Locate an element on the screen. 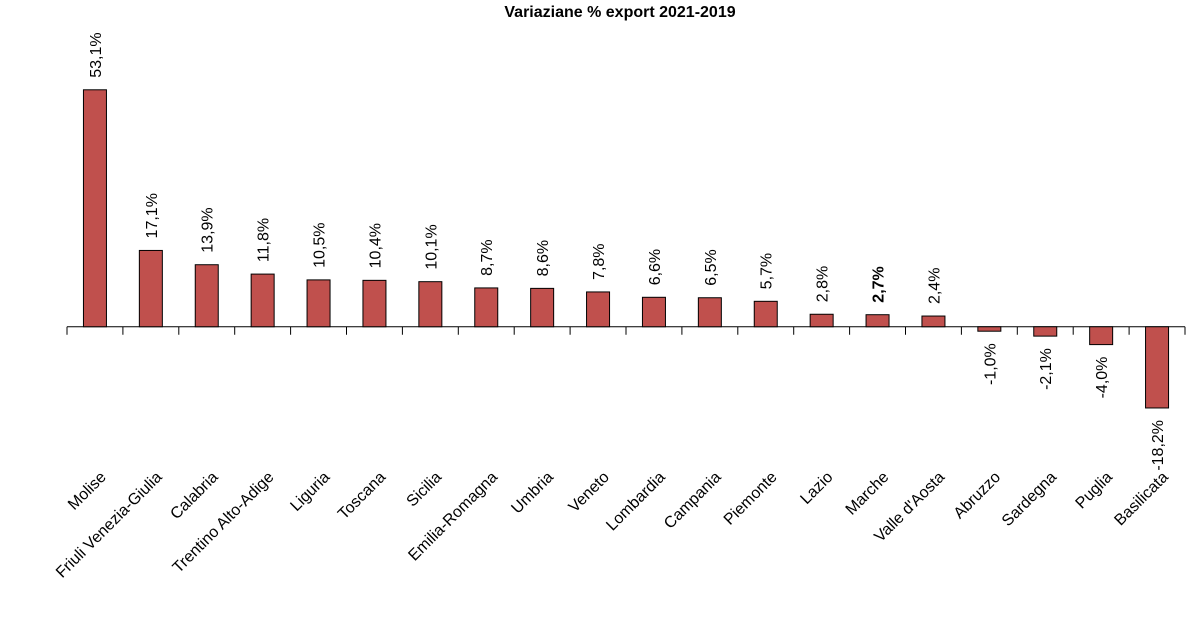 The height and width of the screenshot is (642, 1190). value-label: 10,5% is located at coordinates (320, 245).